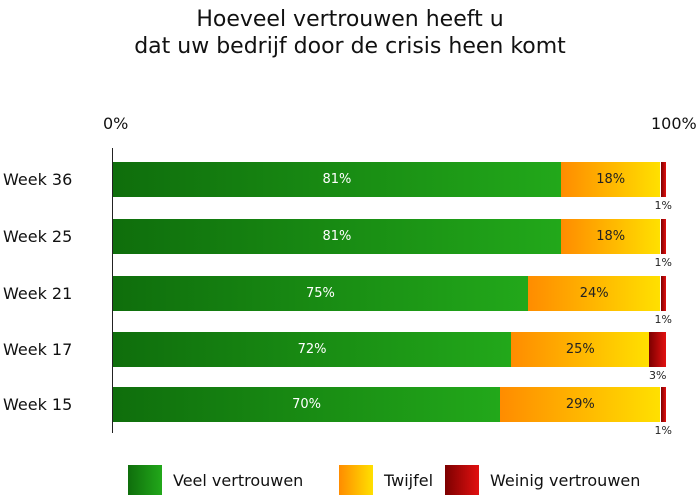 The height and width of the screenshot is (500, 700). I want to click on data-label-veel-vertrouwen-week-36: 81%, so click(337, 179).